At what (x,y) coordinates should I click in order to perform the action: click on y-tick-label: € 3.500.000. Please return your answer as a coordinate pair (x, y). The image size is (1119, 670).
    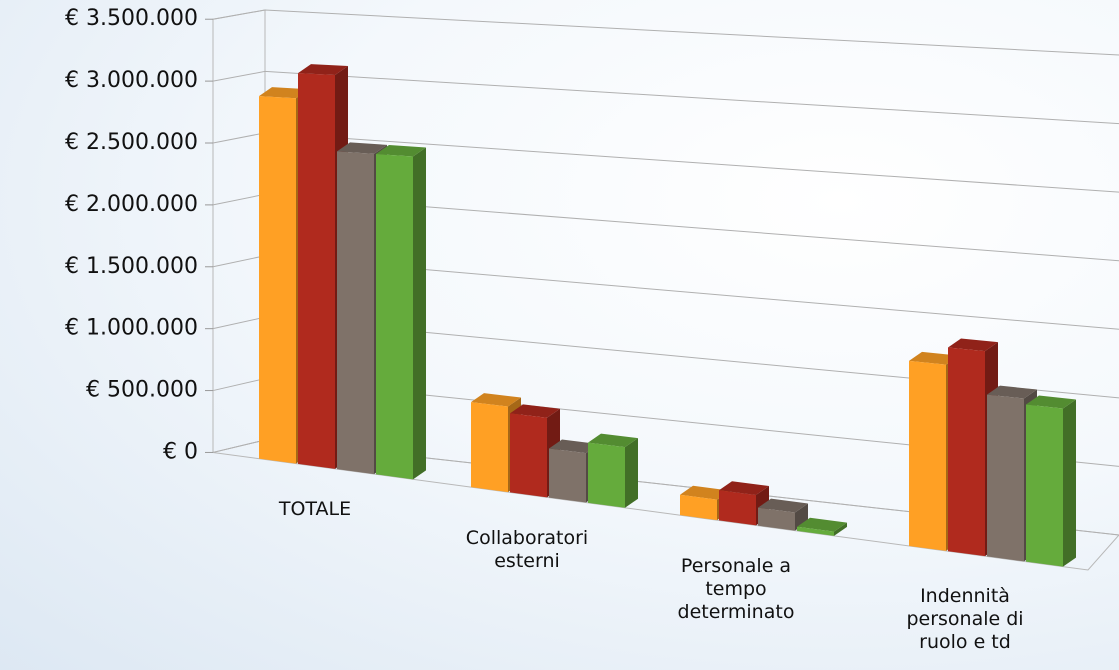
    Looking at the image, I should click on (131, 18).